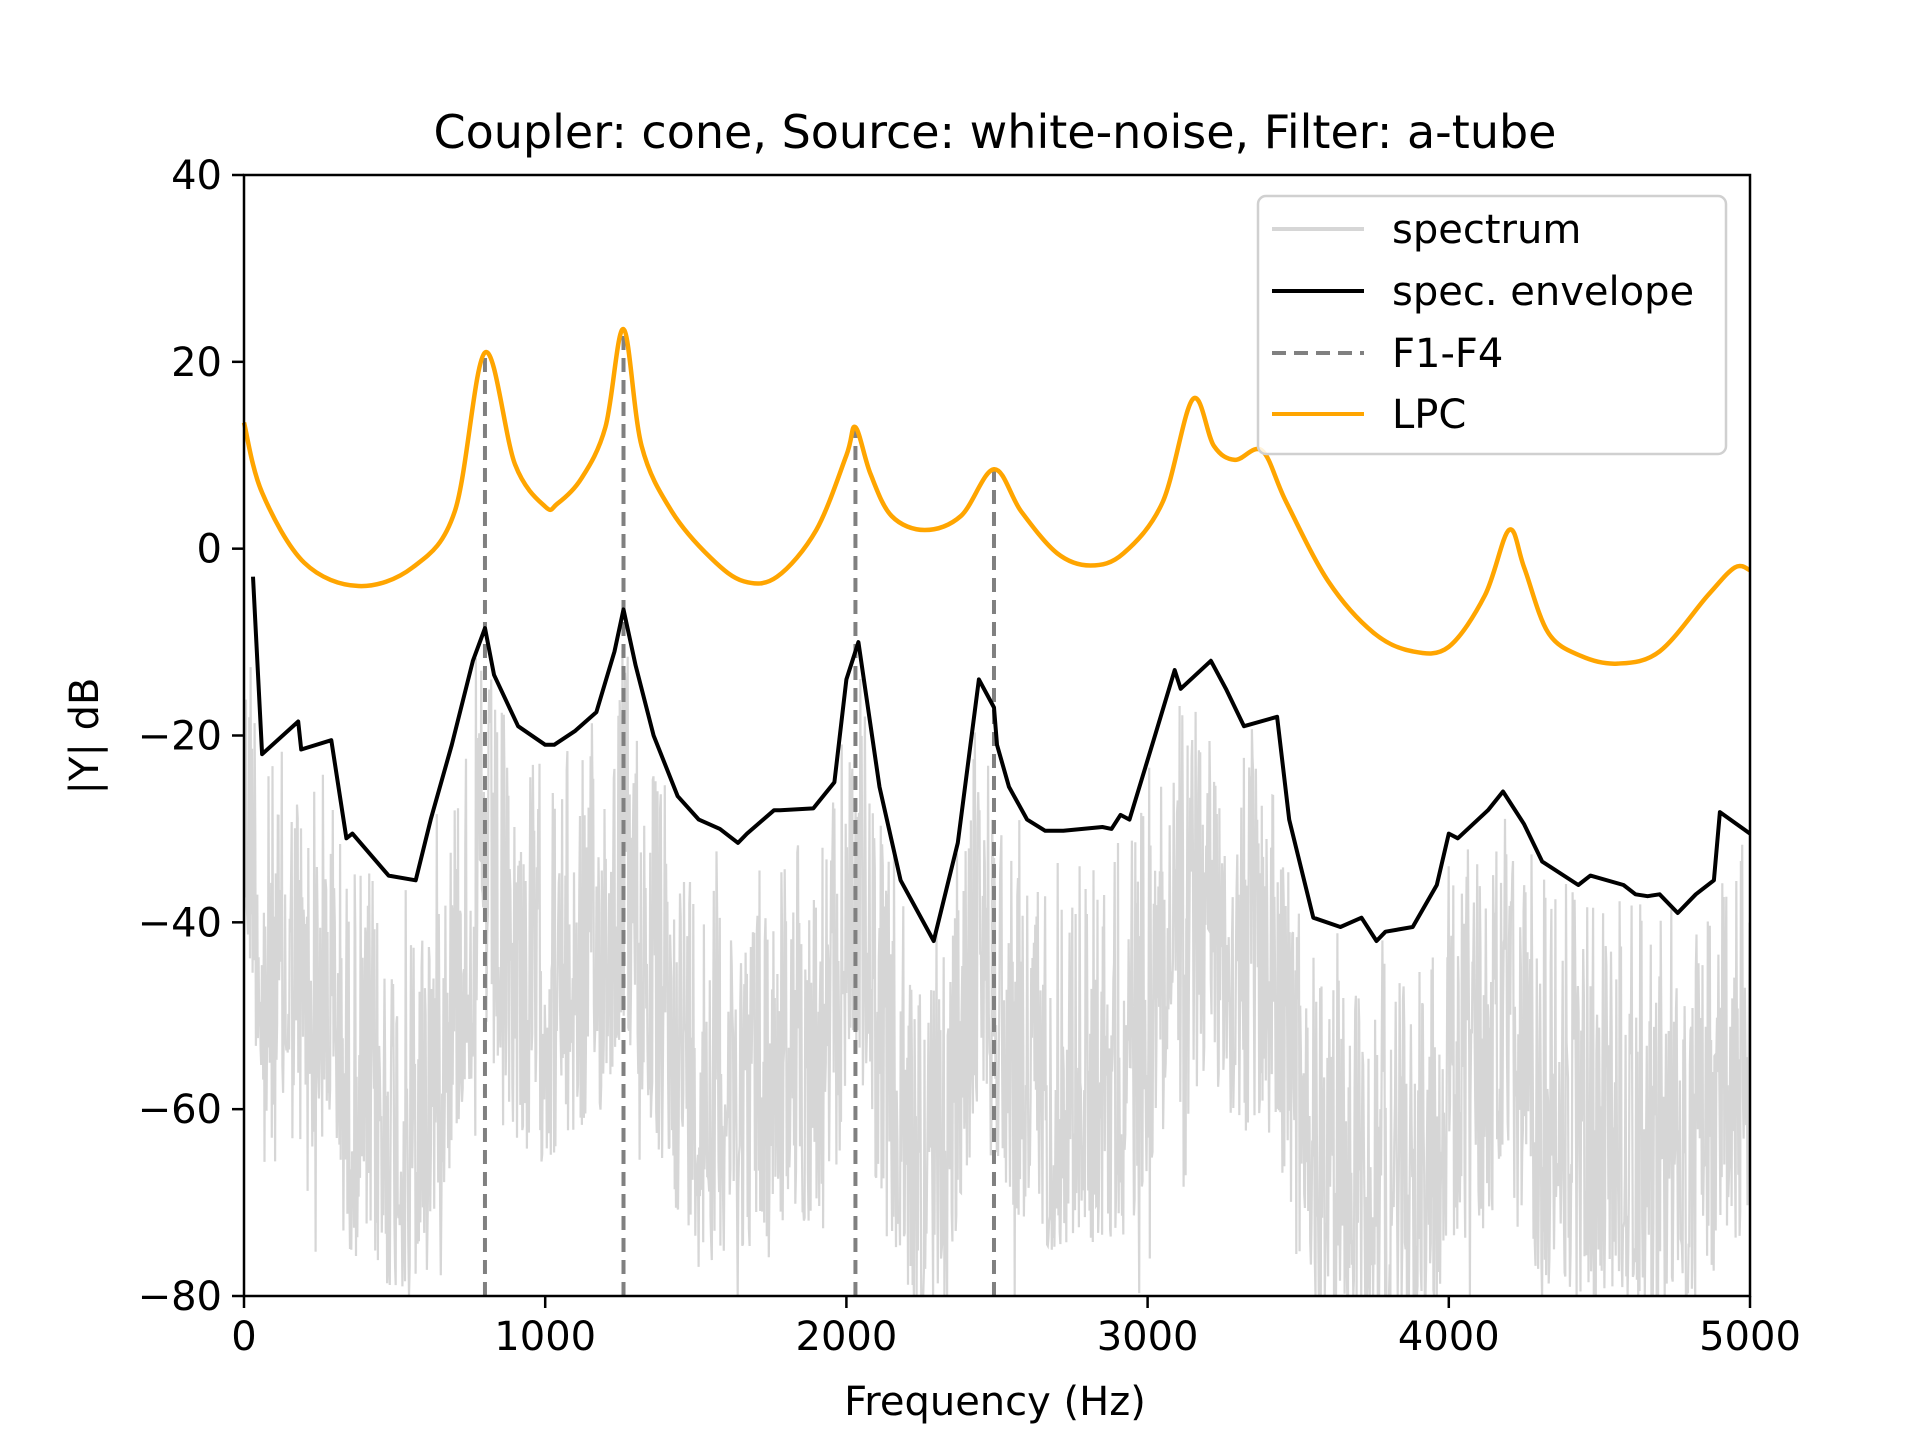  What do you see at coordinates (1449, 1337) in the screenshot?
I see `x-tick-label: 4000` at bounding box center [1449, 1337].